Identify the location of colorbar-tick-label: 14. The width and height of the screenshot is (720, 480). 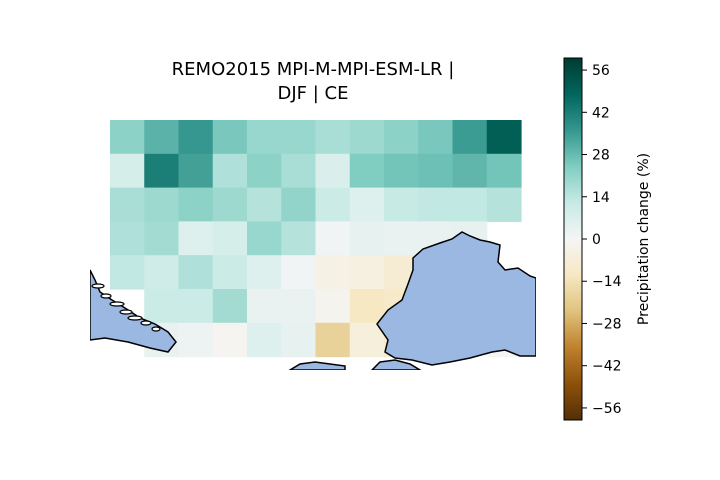
(601, 198).